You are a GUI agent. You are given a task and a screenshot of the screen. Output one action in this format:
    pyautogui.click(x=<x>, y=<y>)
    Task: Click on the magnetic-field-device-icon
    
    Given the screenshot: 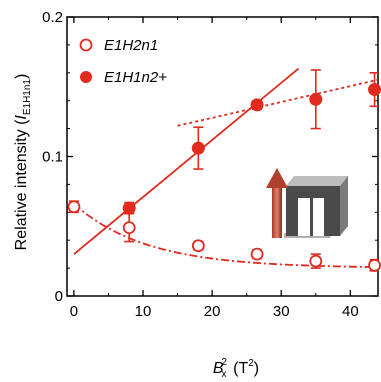 What is the action you would take?
    pyautogui.click(x=307, y=203)
    